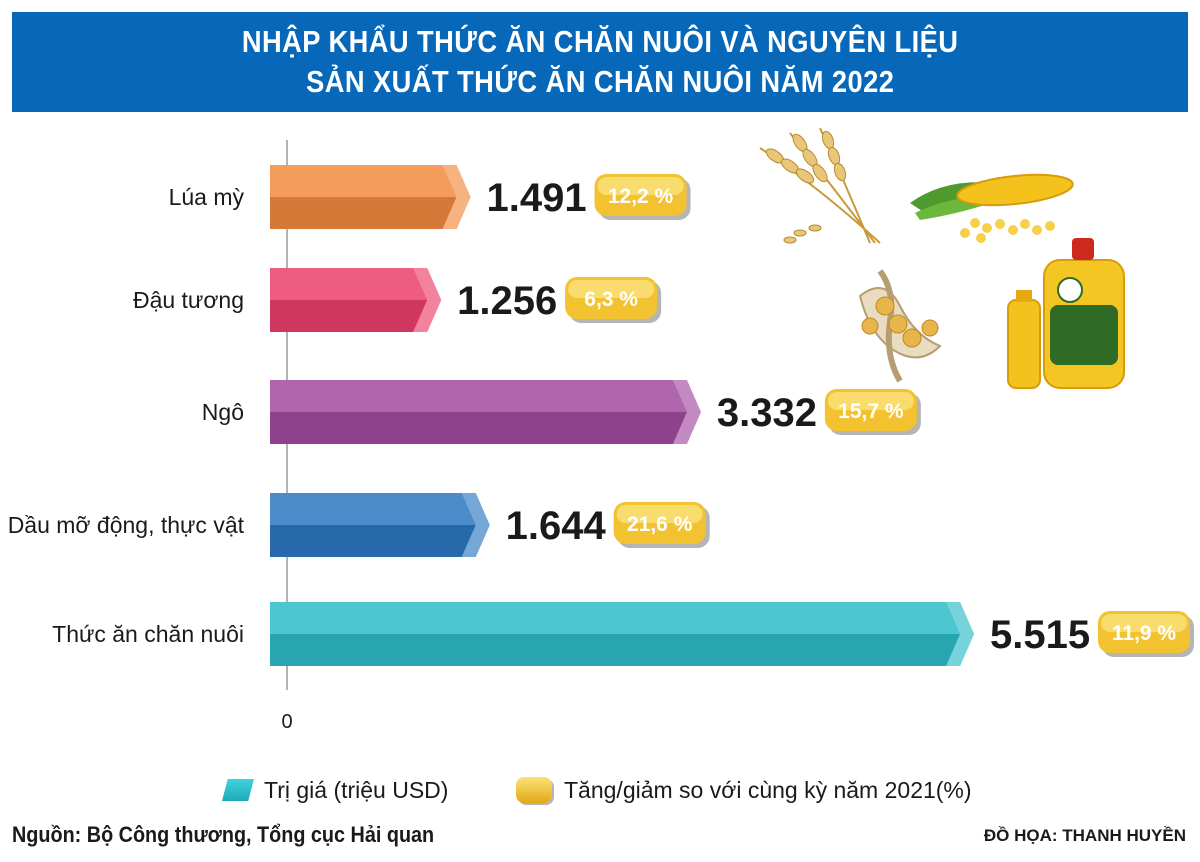  I want to click on category-label: Ngô, so click(223, 412).